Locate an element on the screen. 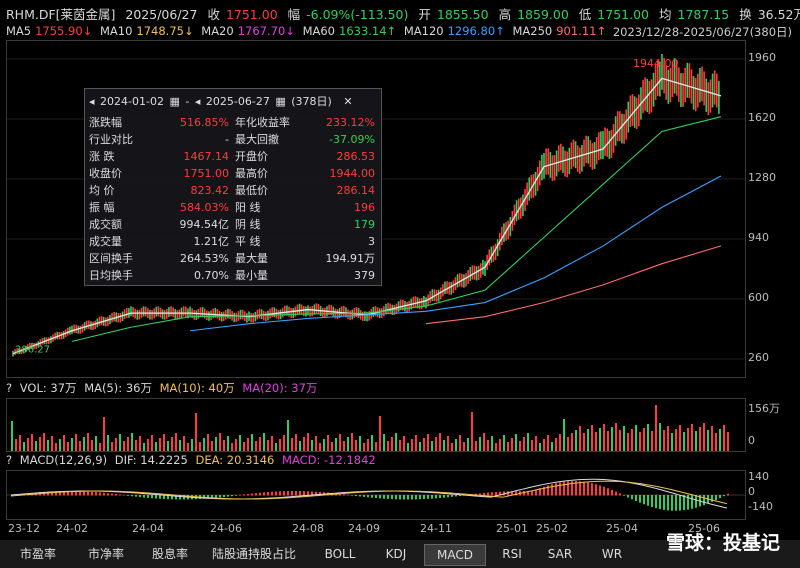 The width and height of the screenshot is (800, 568). avg-label: 均 is located at coordinates (665, 14).